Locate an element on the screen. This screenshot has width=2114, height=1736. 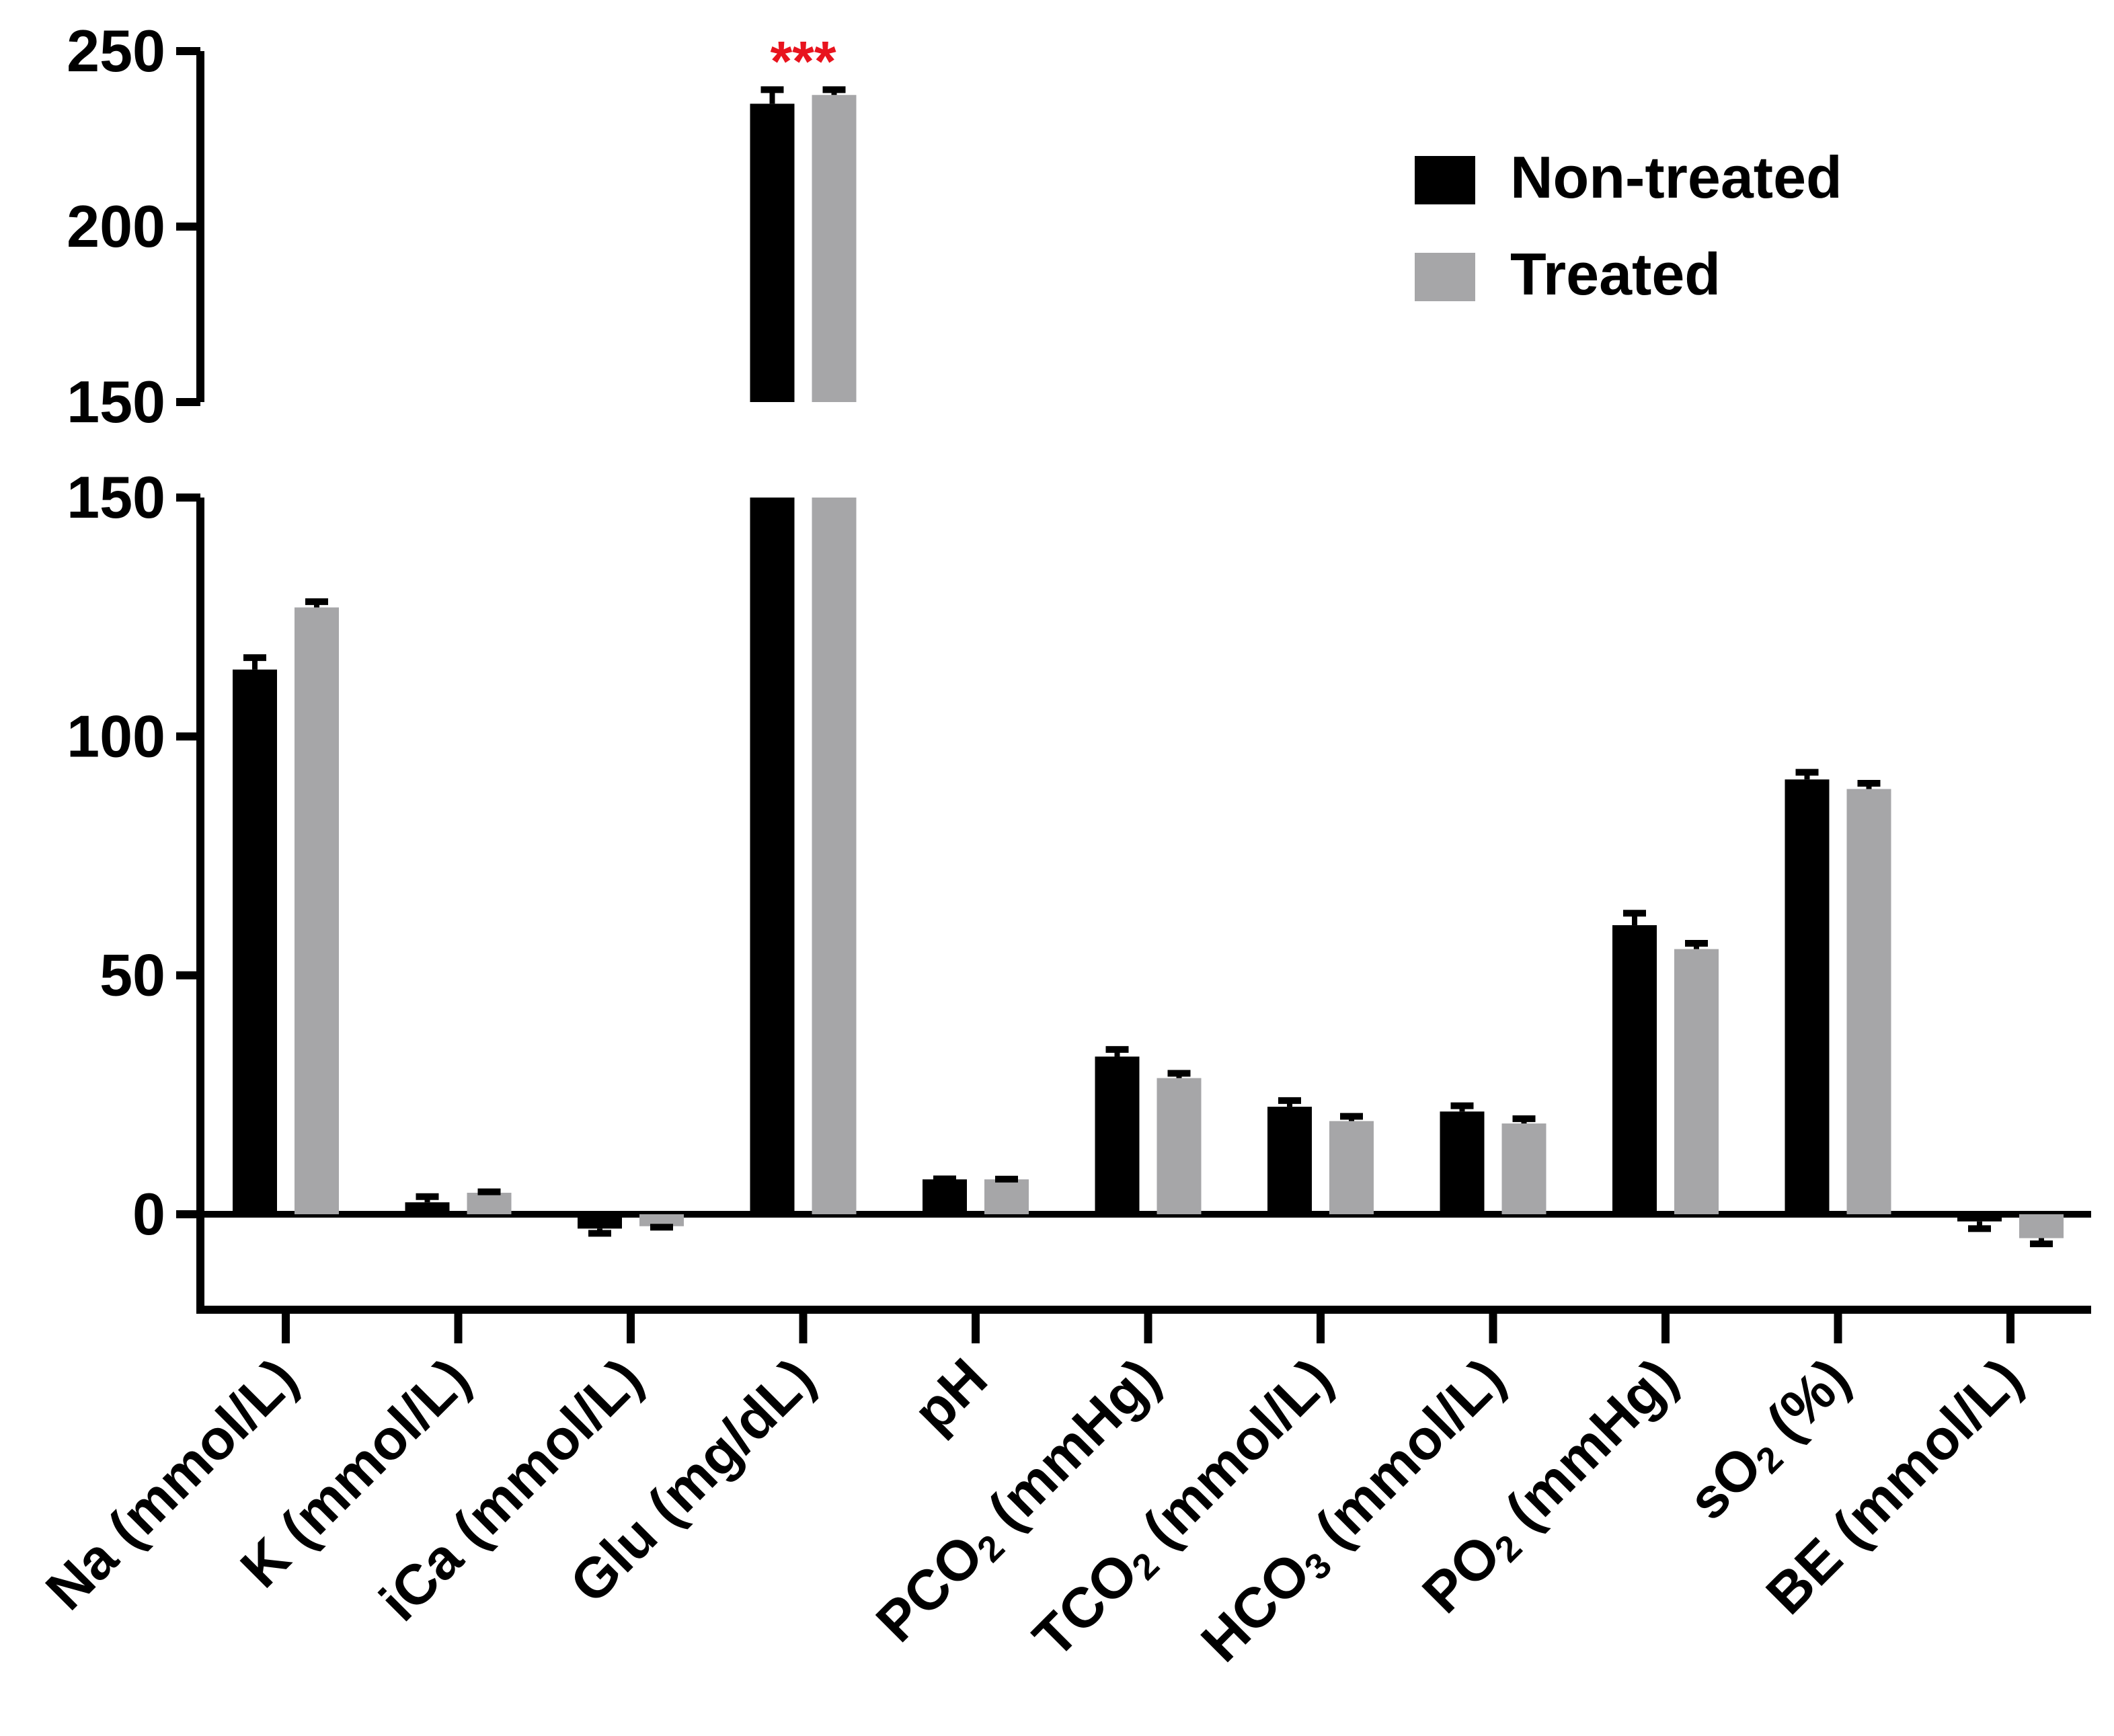
upper-y-axis: 150 200 250 is located at coordinates (135, 226).